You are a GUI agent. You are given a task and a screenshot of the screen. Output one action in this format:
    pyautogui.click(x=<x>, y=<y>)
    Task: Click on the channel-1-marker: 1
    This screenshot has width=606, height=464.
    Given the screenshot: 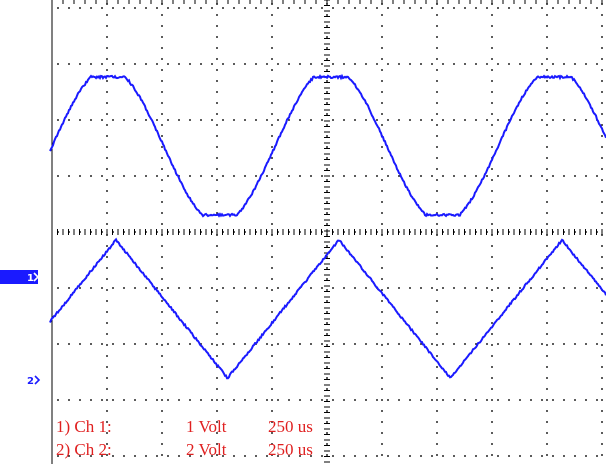 What is the action you would take?
    pyautogui.click(x=19, y=277)
    